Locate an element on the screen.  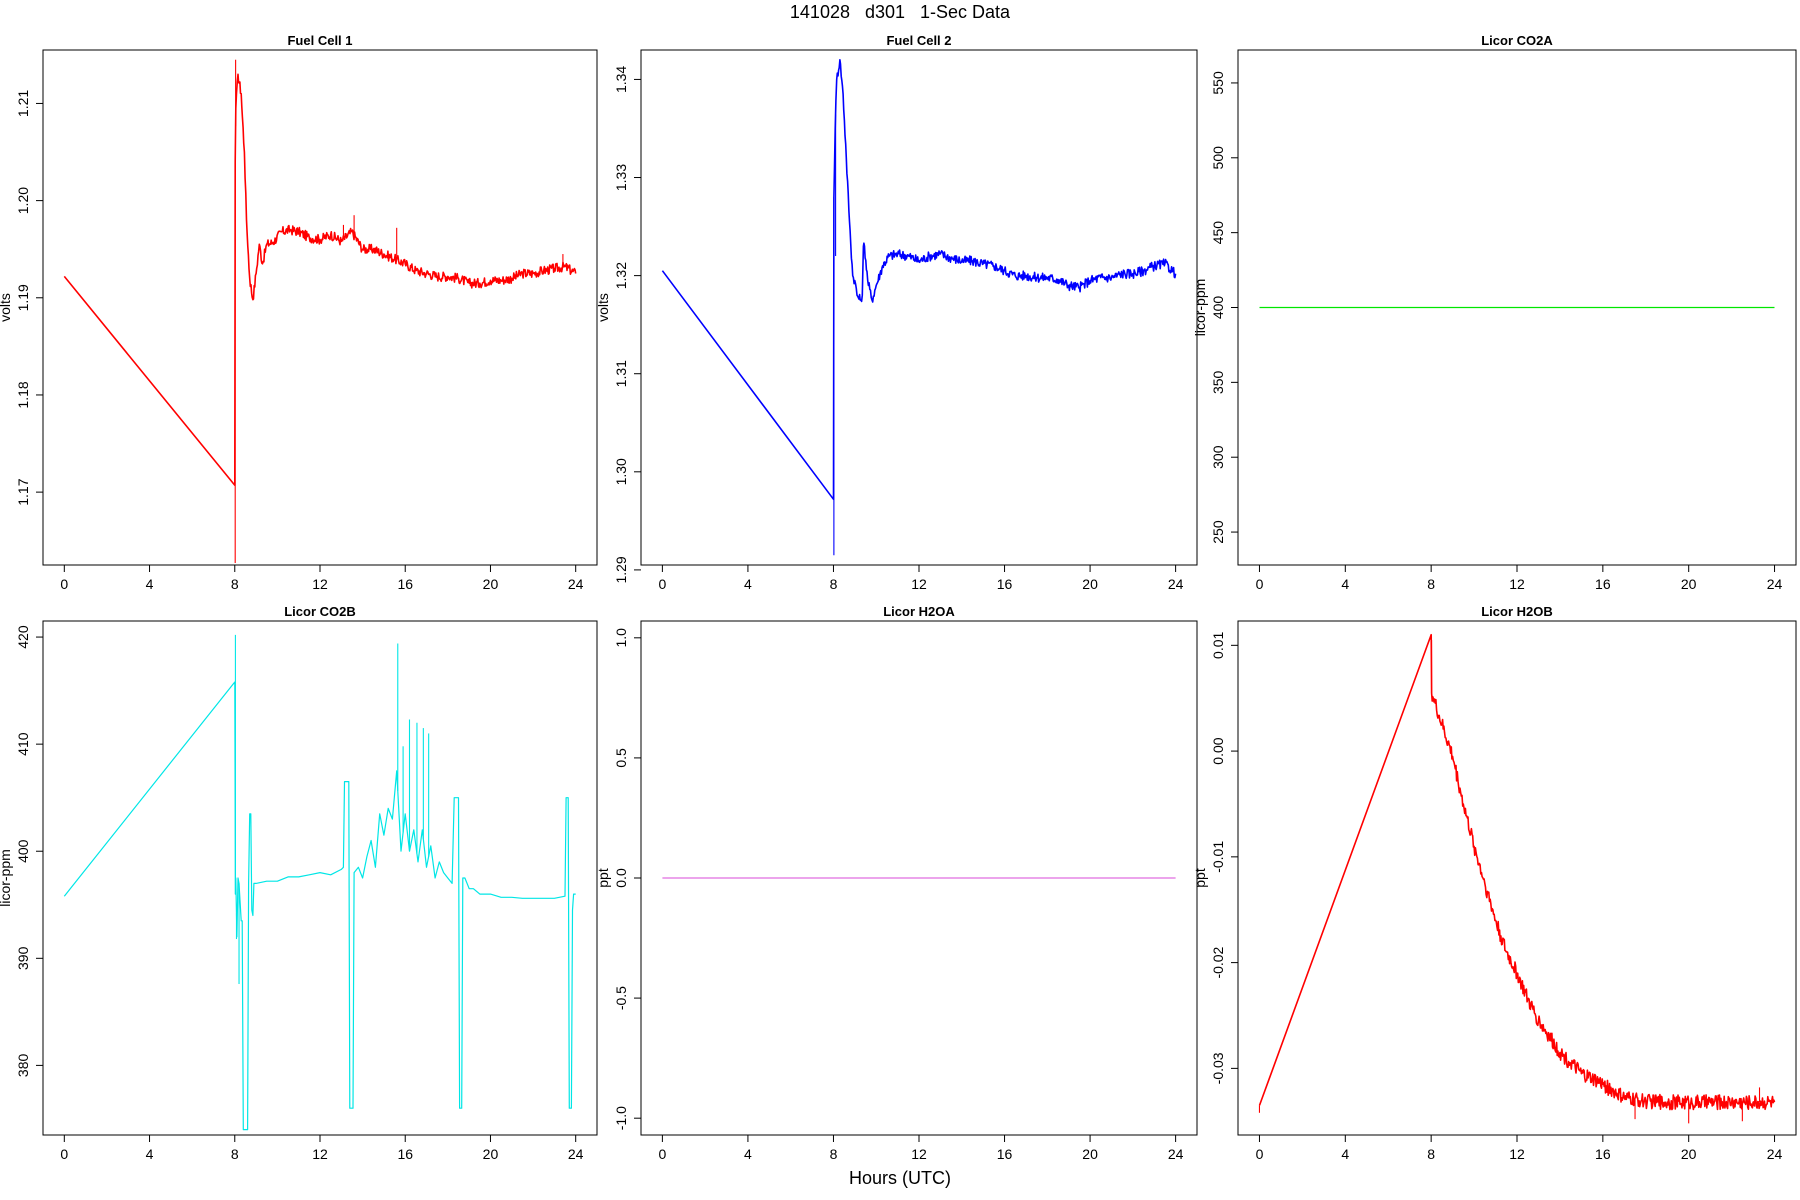
y-tick-label: 0.0 is located at coordinates (621, 878).